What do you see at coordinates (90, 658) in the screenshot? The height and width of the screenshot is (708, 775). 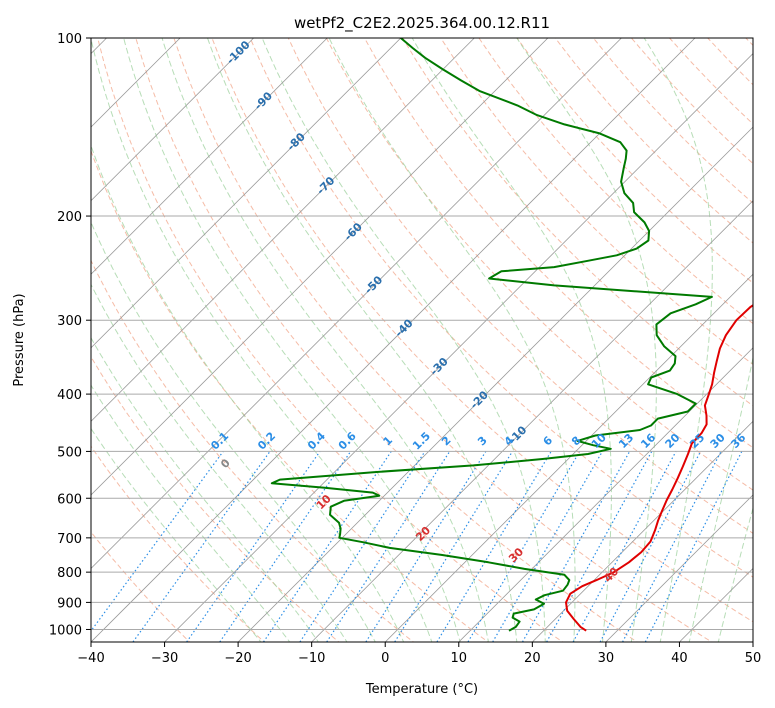 I see `x-tick-label: −40` at bounding box center [90, 658].